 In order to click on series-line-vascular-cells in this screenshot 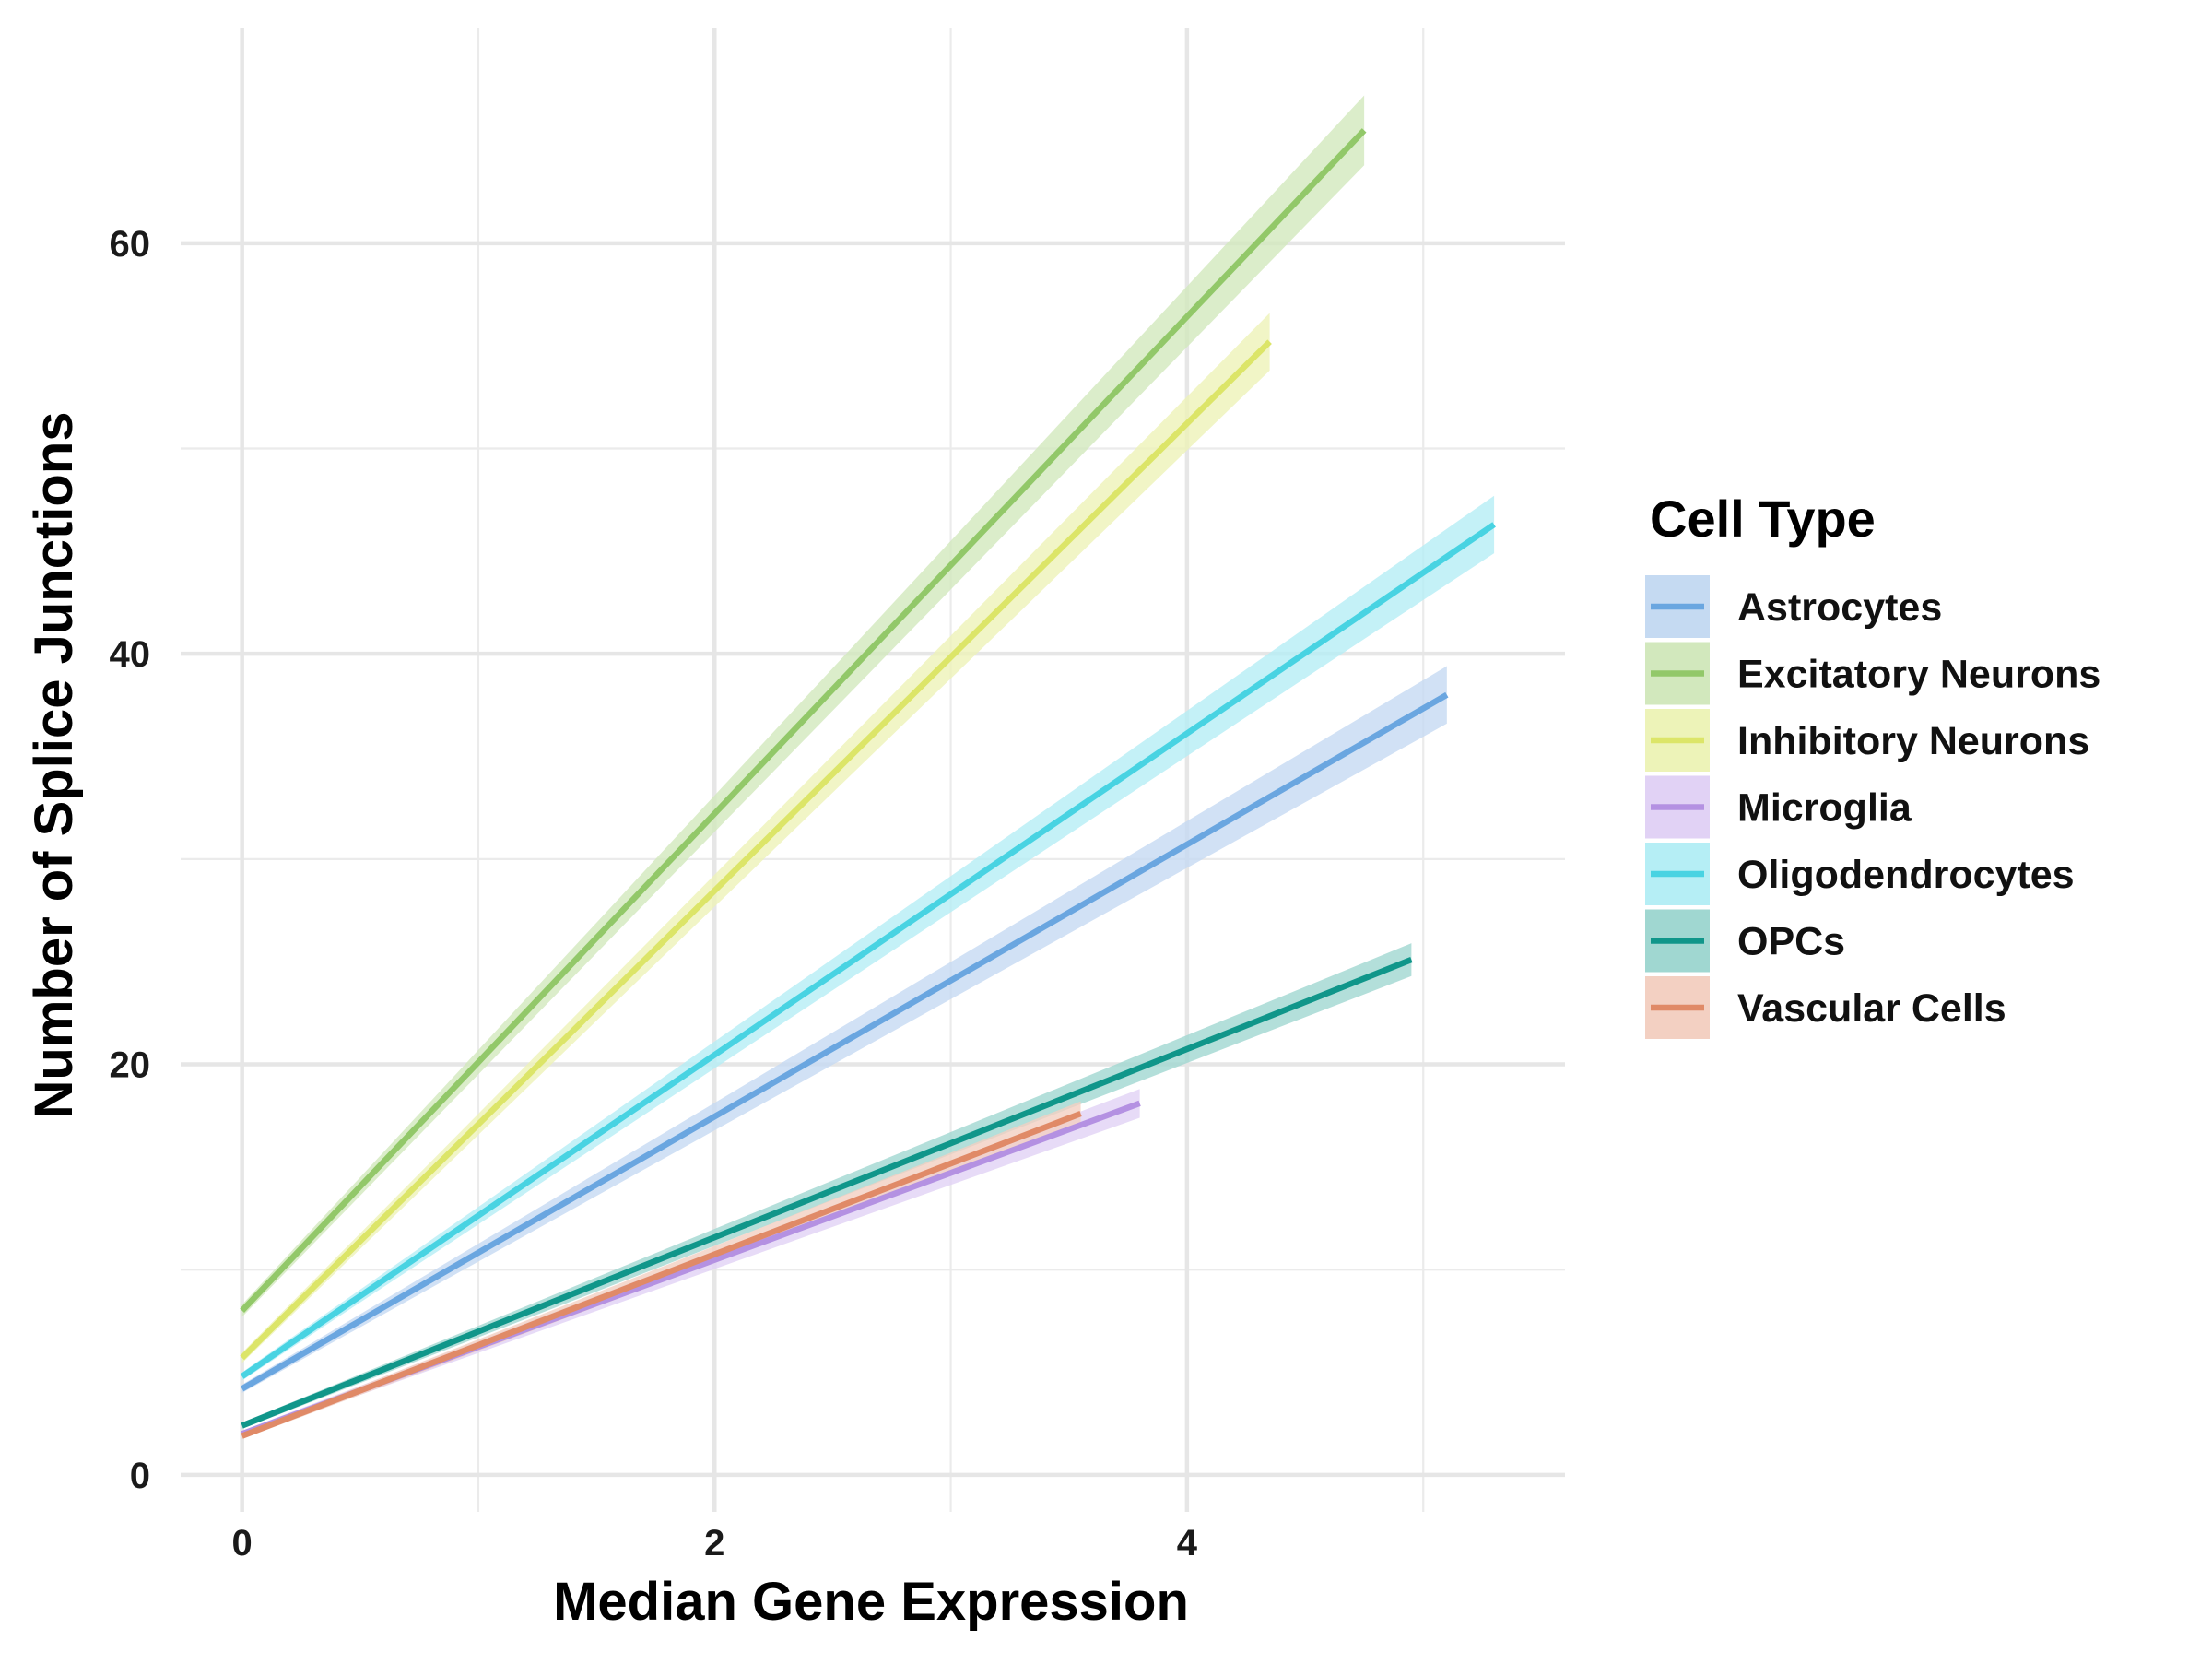, I will do `click(661, 1274)`.